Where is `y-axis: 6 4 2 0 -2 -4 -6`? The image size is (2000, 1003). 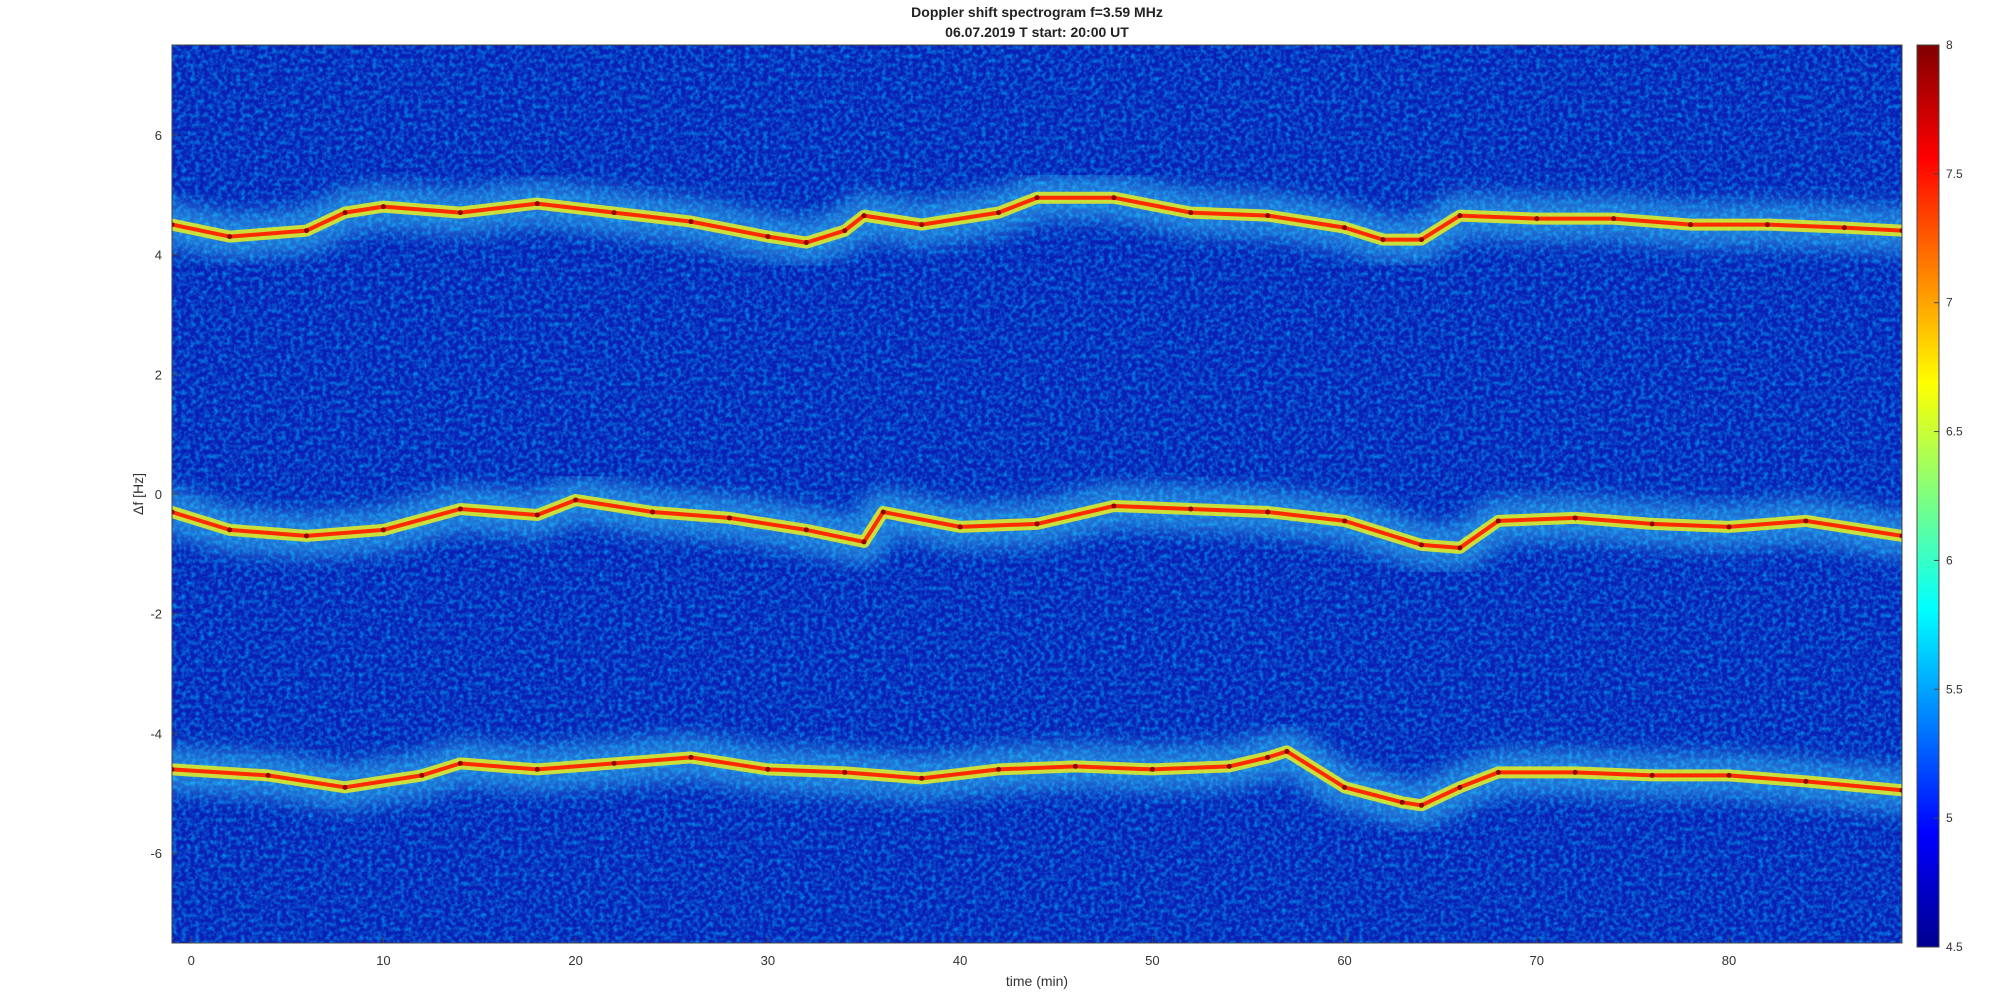
y-axis: 6 4 2 0 -2 -4 -6 is located at coordinates (164, 494).